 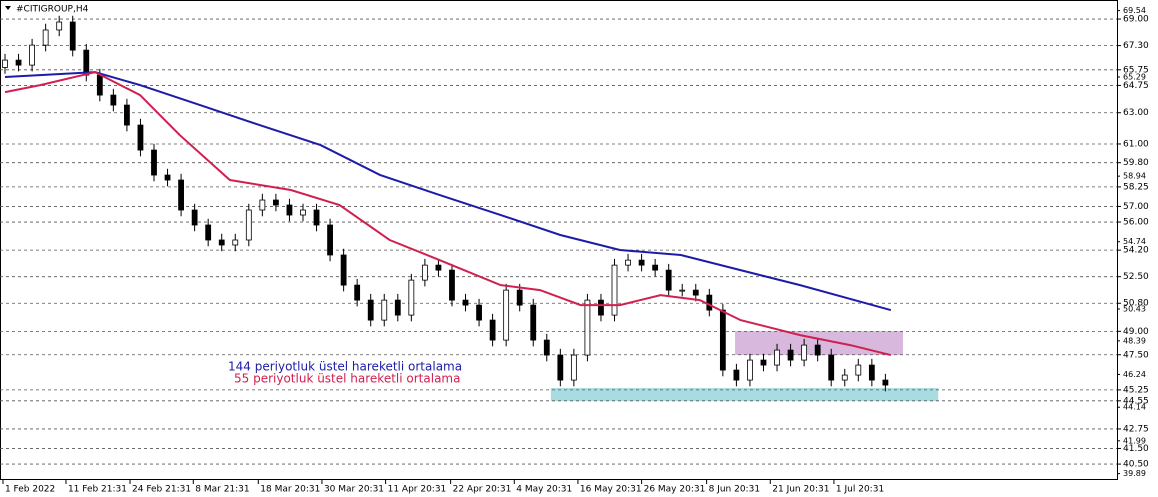 What do you see at coordinates (1136, 46) in the screenshot?
I see `y-tick-label: 67.30` at bounding box center [1136, 46].